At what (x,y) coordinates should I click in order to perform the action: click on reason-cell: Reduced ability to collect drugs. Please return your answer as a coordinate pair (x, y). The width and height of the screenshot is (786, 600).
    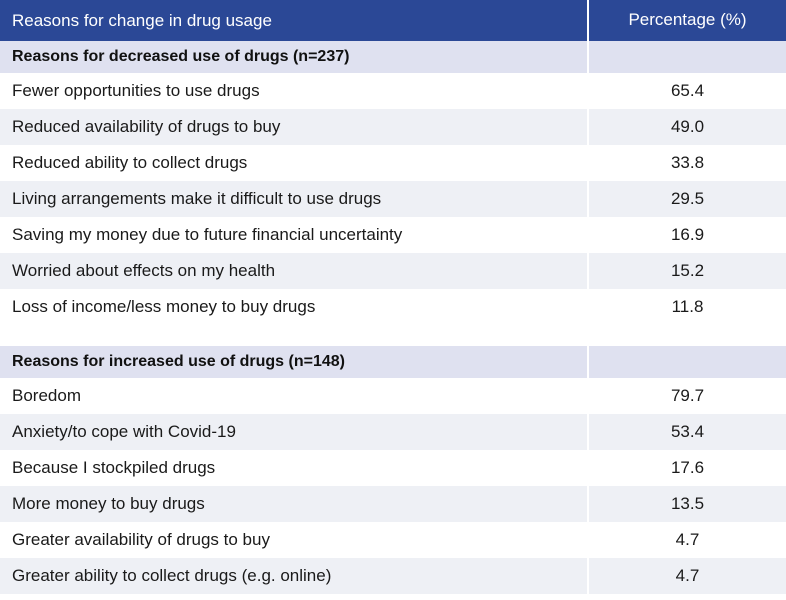
    Looking at the image, I should click on (294, 163).